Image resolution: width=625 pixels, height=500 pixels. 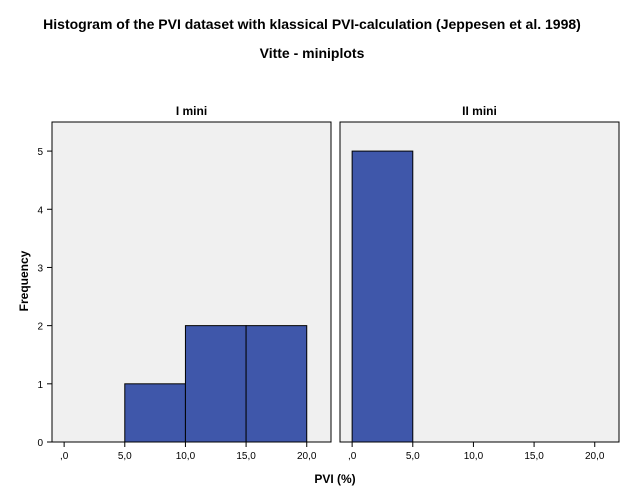 What do you see at coordinates (40, 210) in the screenshot?
I see `y-tick-label: 4` at bounding box center [40, 210].